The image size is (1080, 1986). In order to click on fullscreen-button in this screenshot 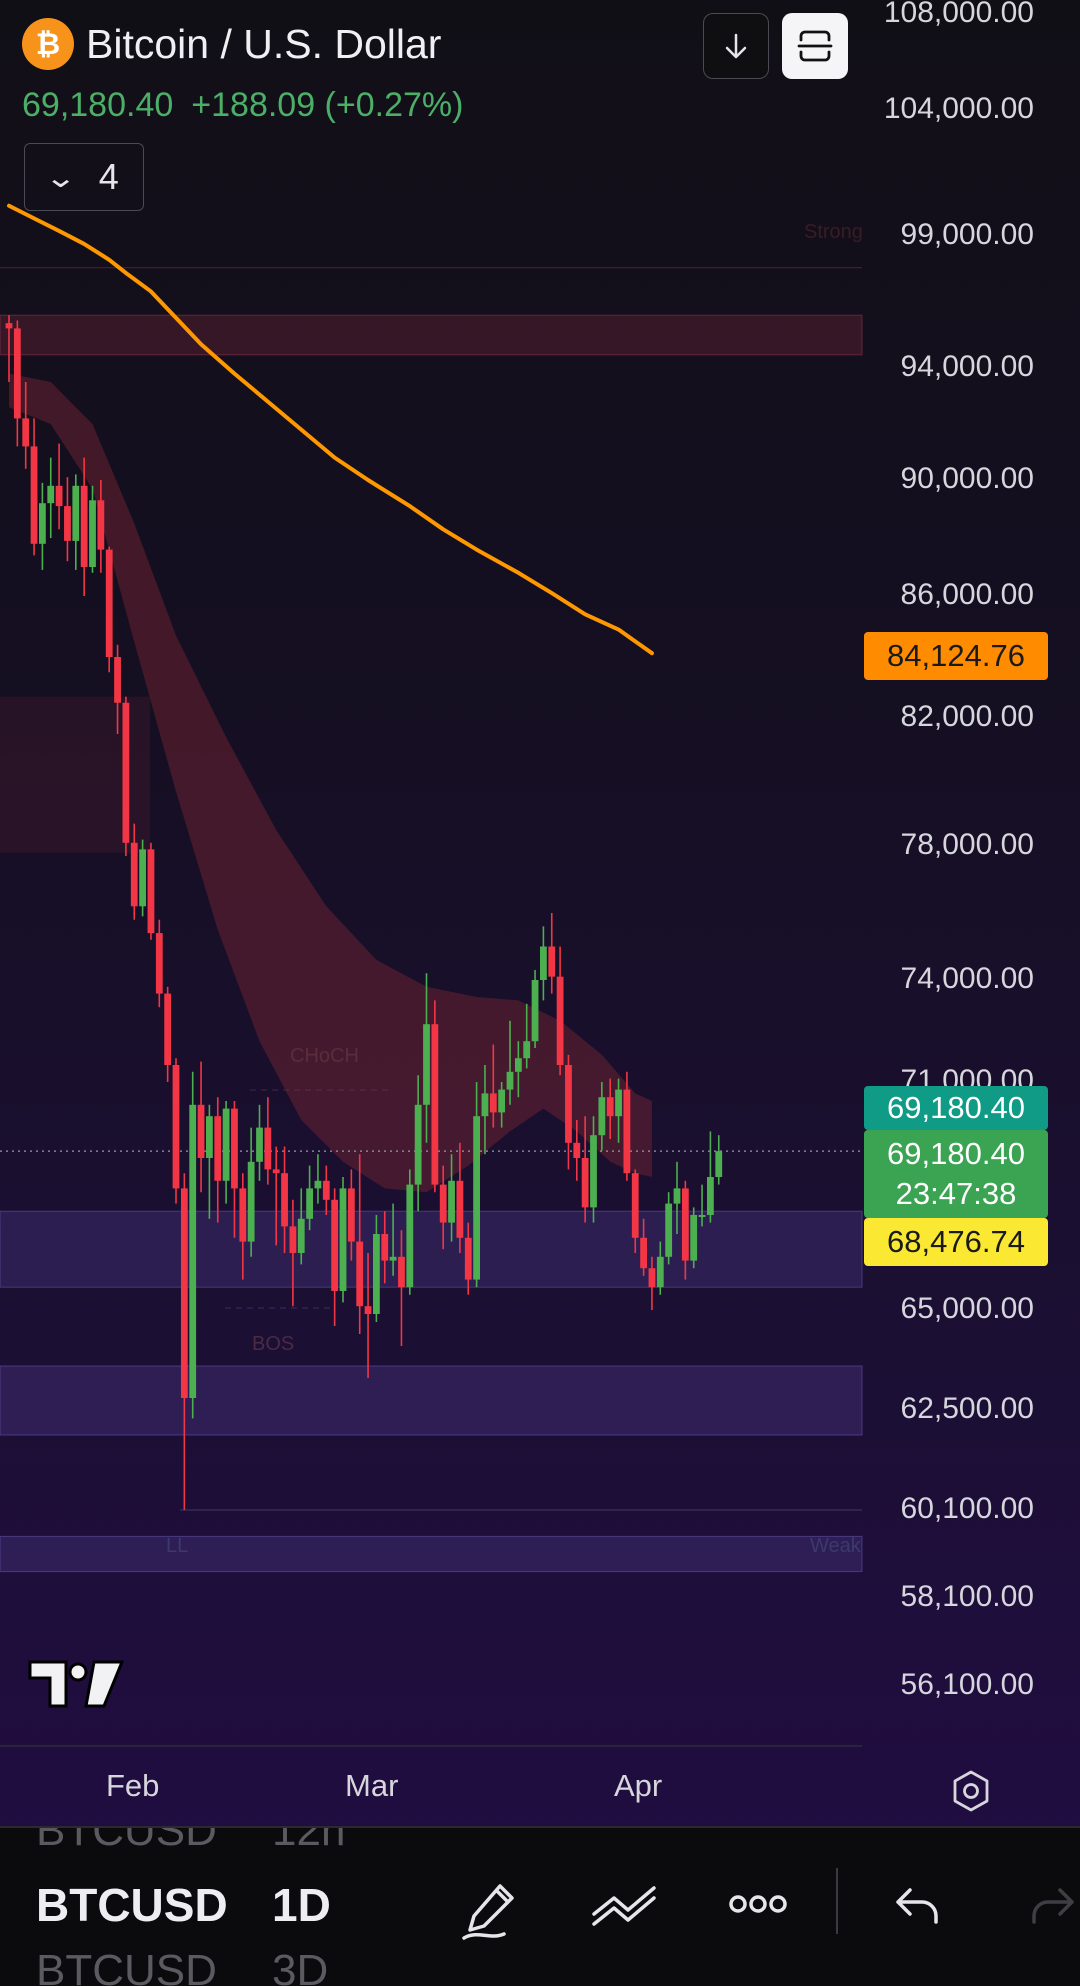, I will do `click(815, 46)`.